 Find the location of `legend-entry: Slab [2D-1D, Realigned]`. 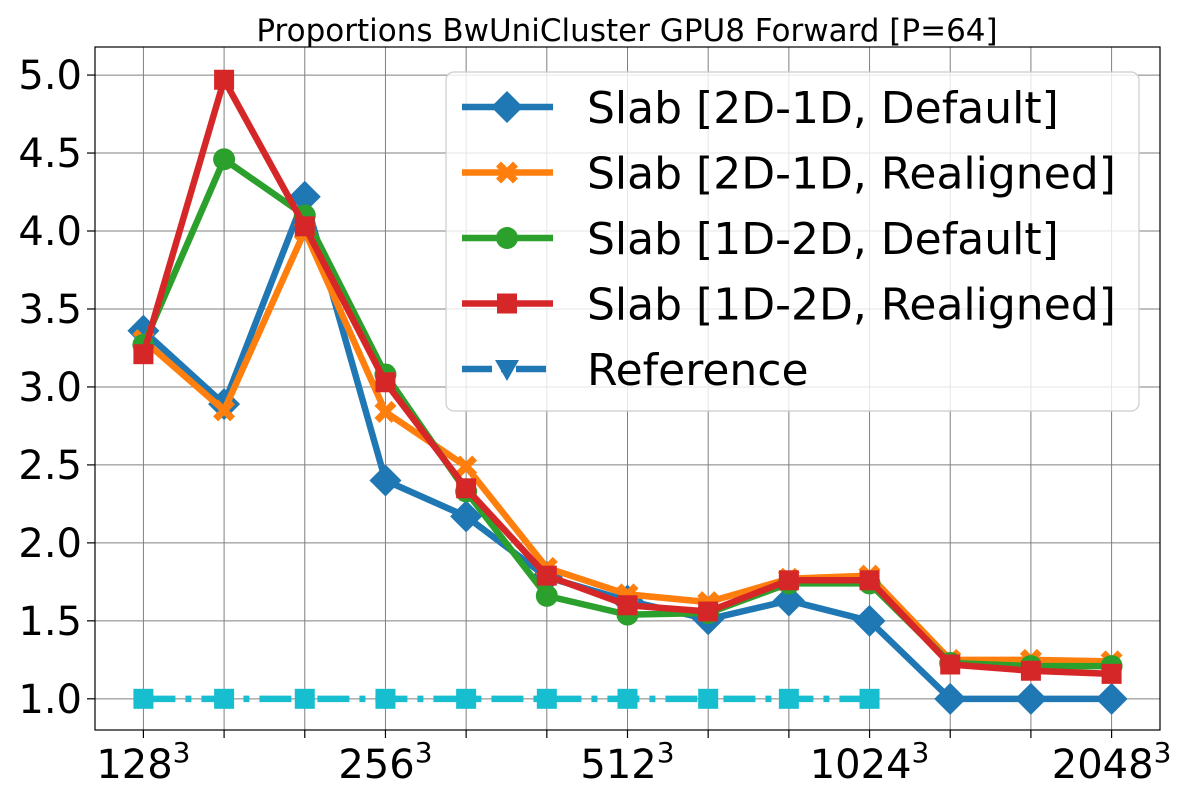

legend-entry: Slab [2D-1D, Realigned] is located at coordinates (789, 174).